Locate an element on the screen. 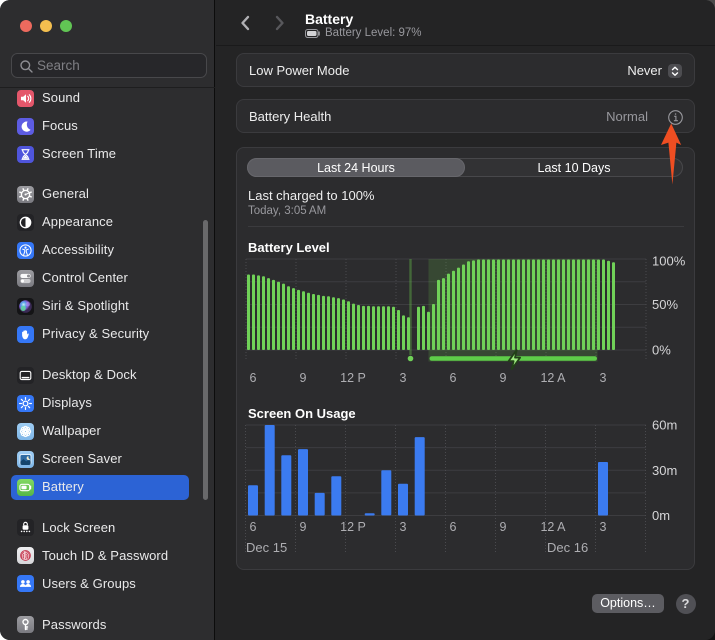  svg-text: 50% is located at coordinates (665, 304).